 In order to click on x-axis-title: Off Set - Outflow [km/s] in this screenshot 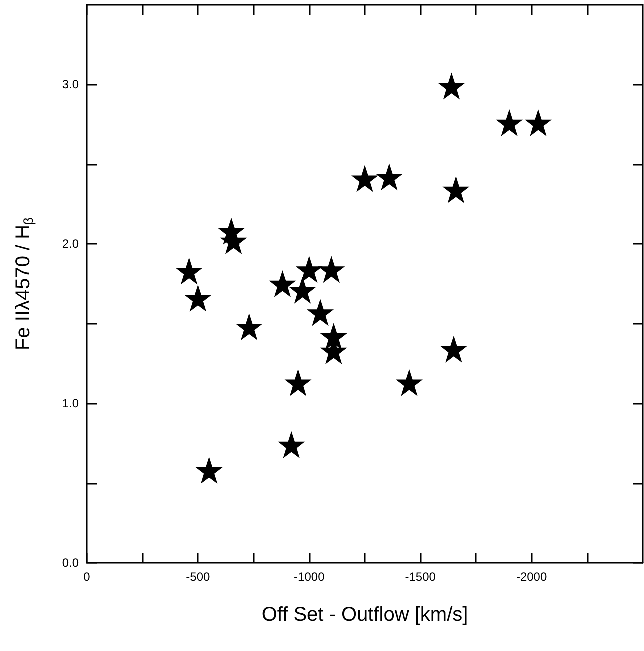, I will do `click(365, 615)`.